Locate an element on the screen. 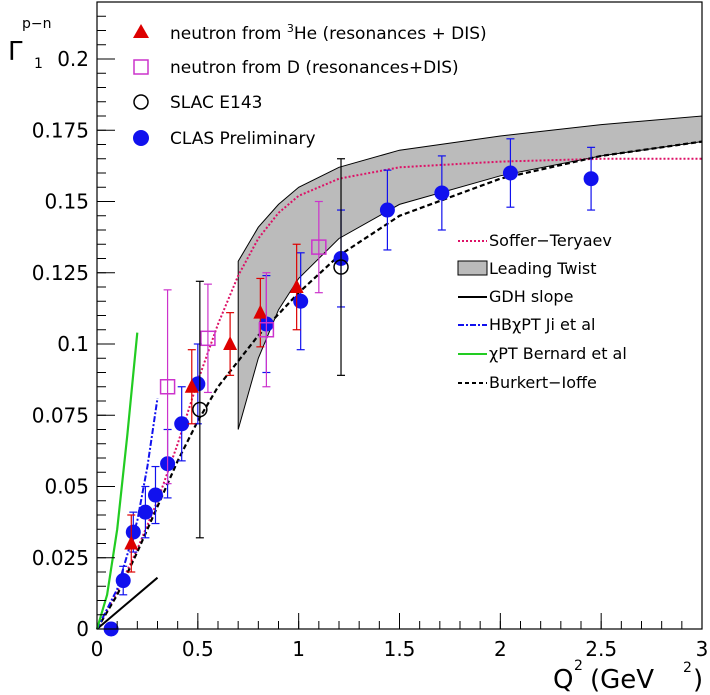 The width and height of the screenshot is (710, 695). x-axis-label-sup1: 2 is located at coordinates (578, 666).